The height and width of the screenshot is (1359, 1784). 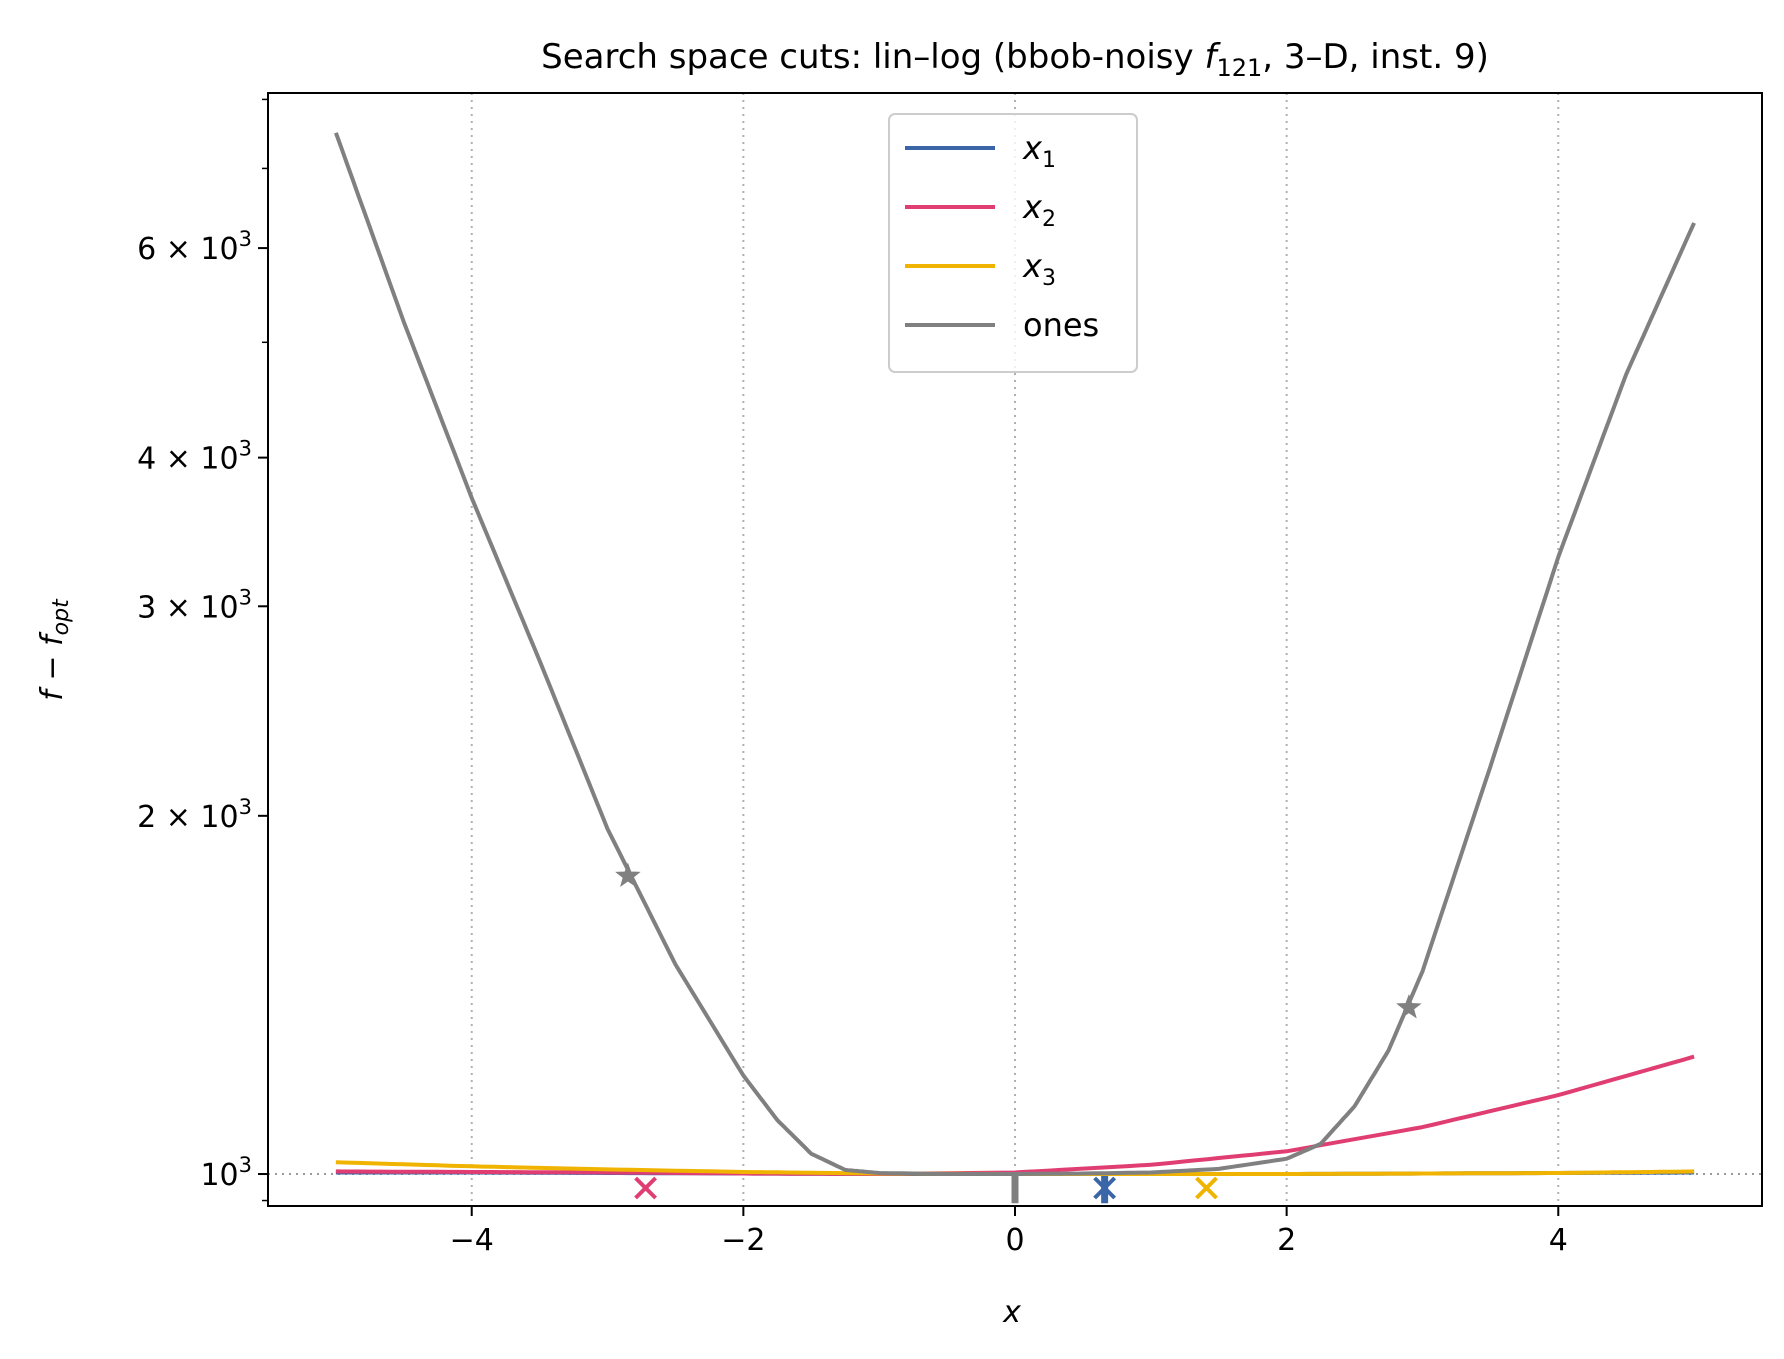 I want to click on x-axis-ticks: −4 −2 0 2 4, so click(x=1009, y=1232).